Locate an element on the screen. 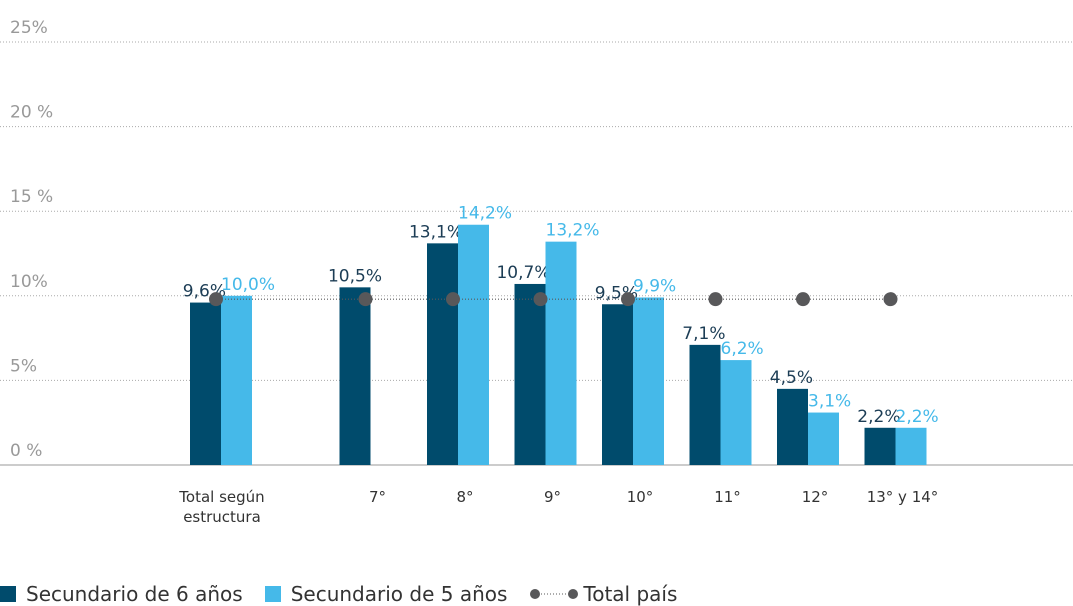  x-tick-label: Total según estructura is located at coordinates (222, 507).